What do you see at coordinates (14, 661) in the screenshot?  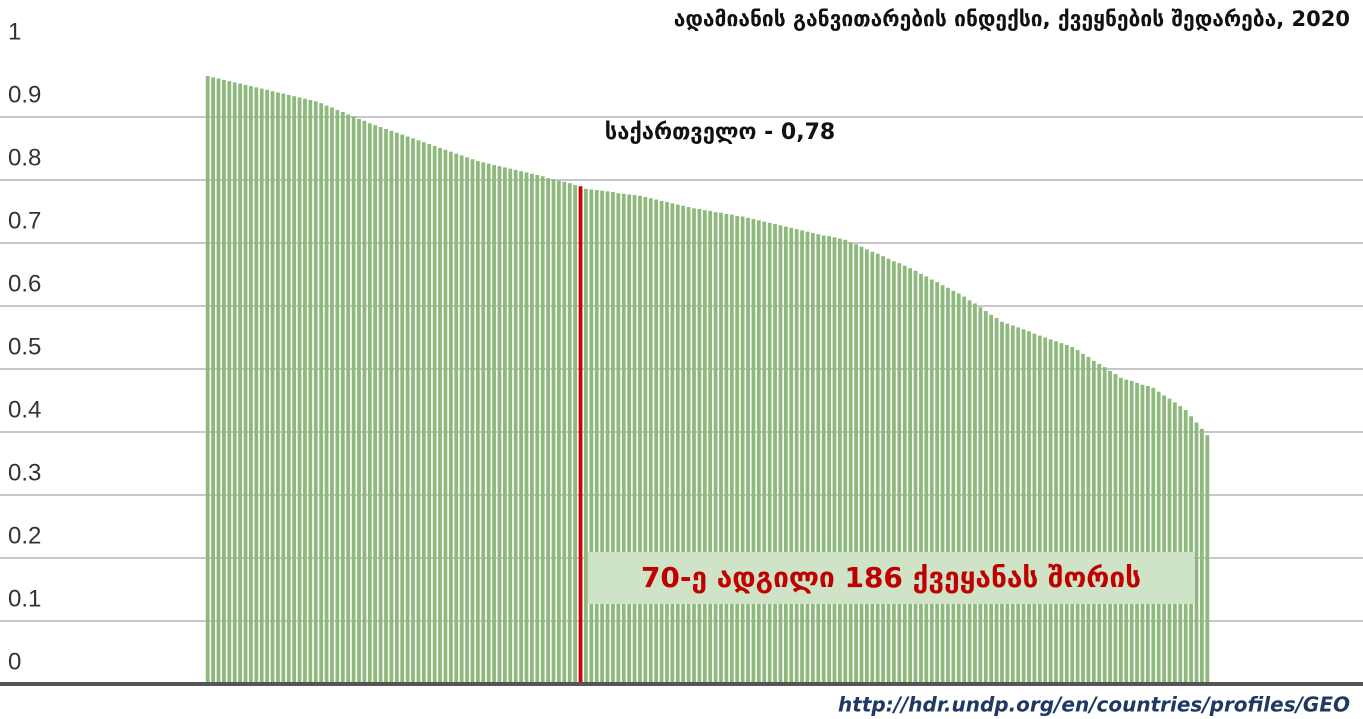 I see `y-tick-label: 0` at bounding box center [14, 661].